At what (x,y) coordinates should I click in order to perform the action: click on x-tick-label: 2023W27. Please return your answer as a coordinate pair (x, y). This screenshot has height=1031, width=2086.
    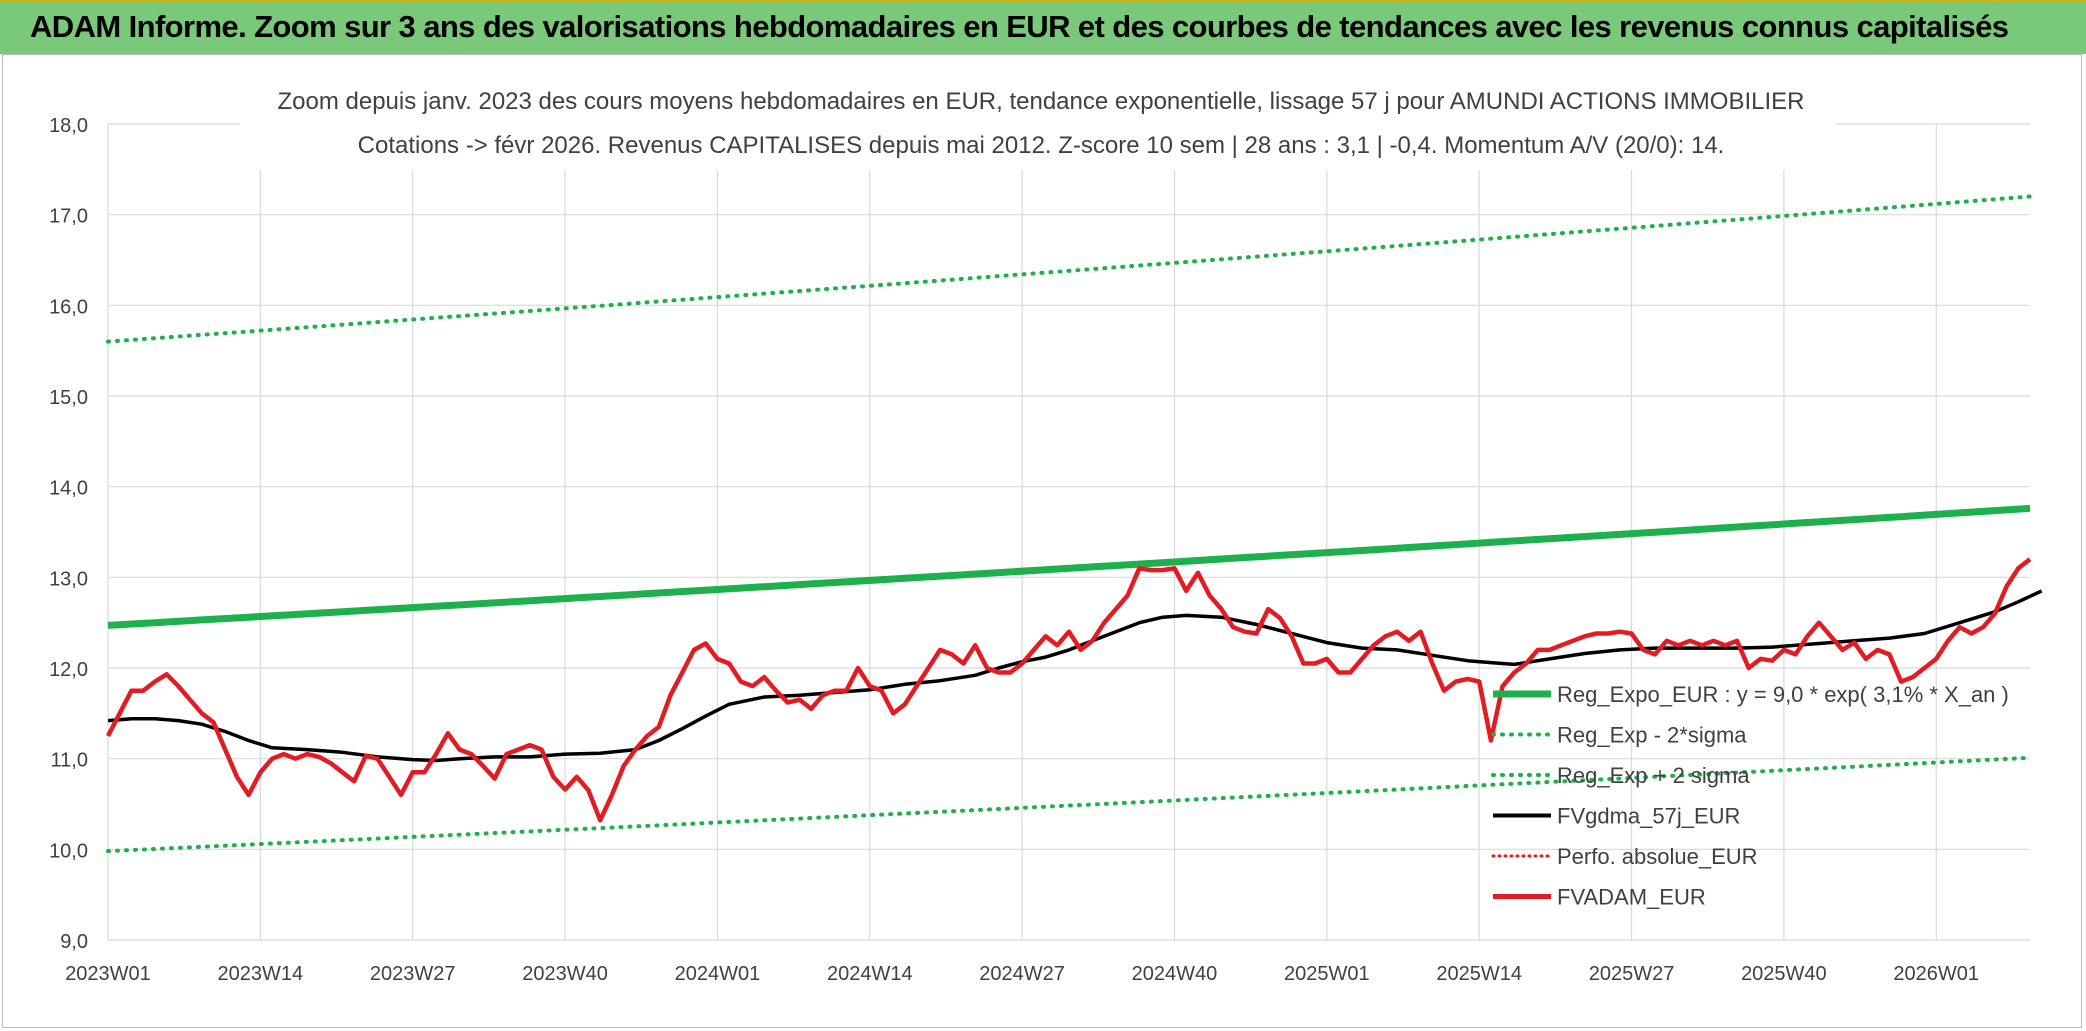
    Looking at the image, I should click on (413, 974).